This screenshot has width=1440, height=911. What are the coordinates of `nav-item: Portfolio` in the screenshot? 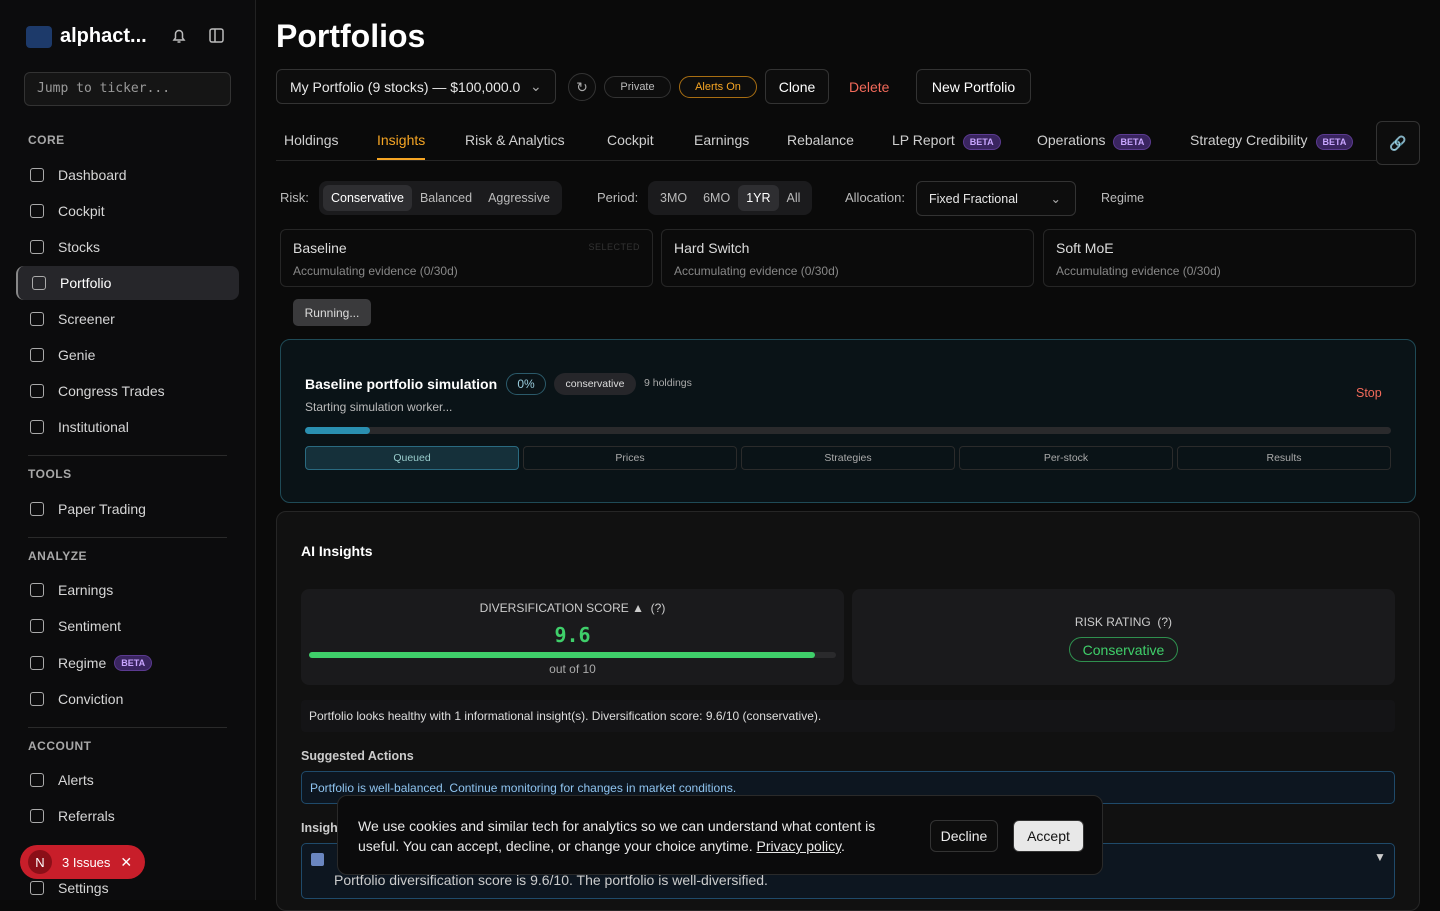 It's located at (127, 283).